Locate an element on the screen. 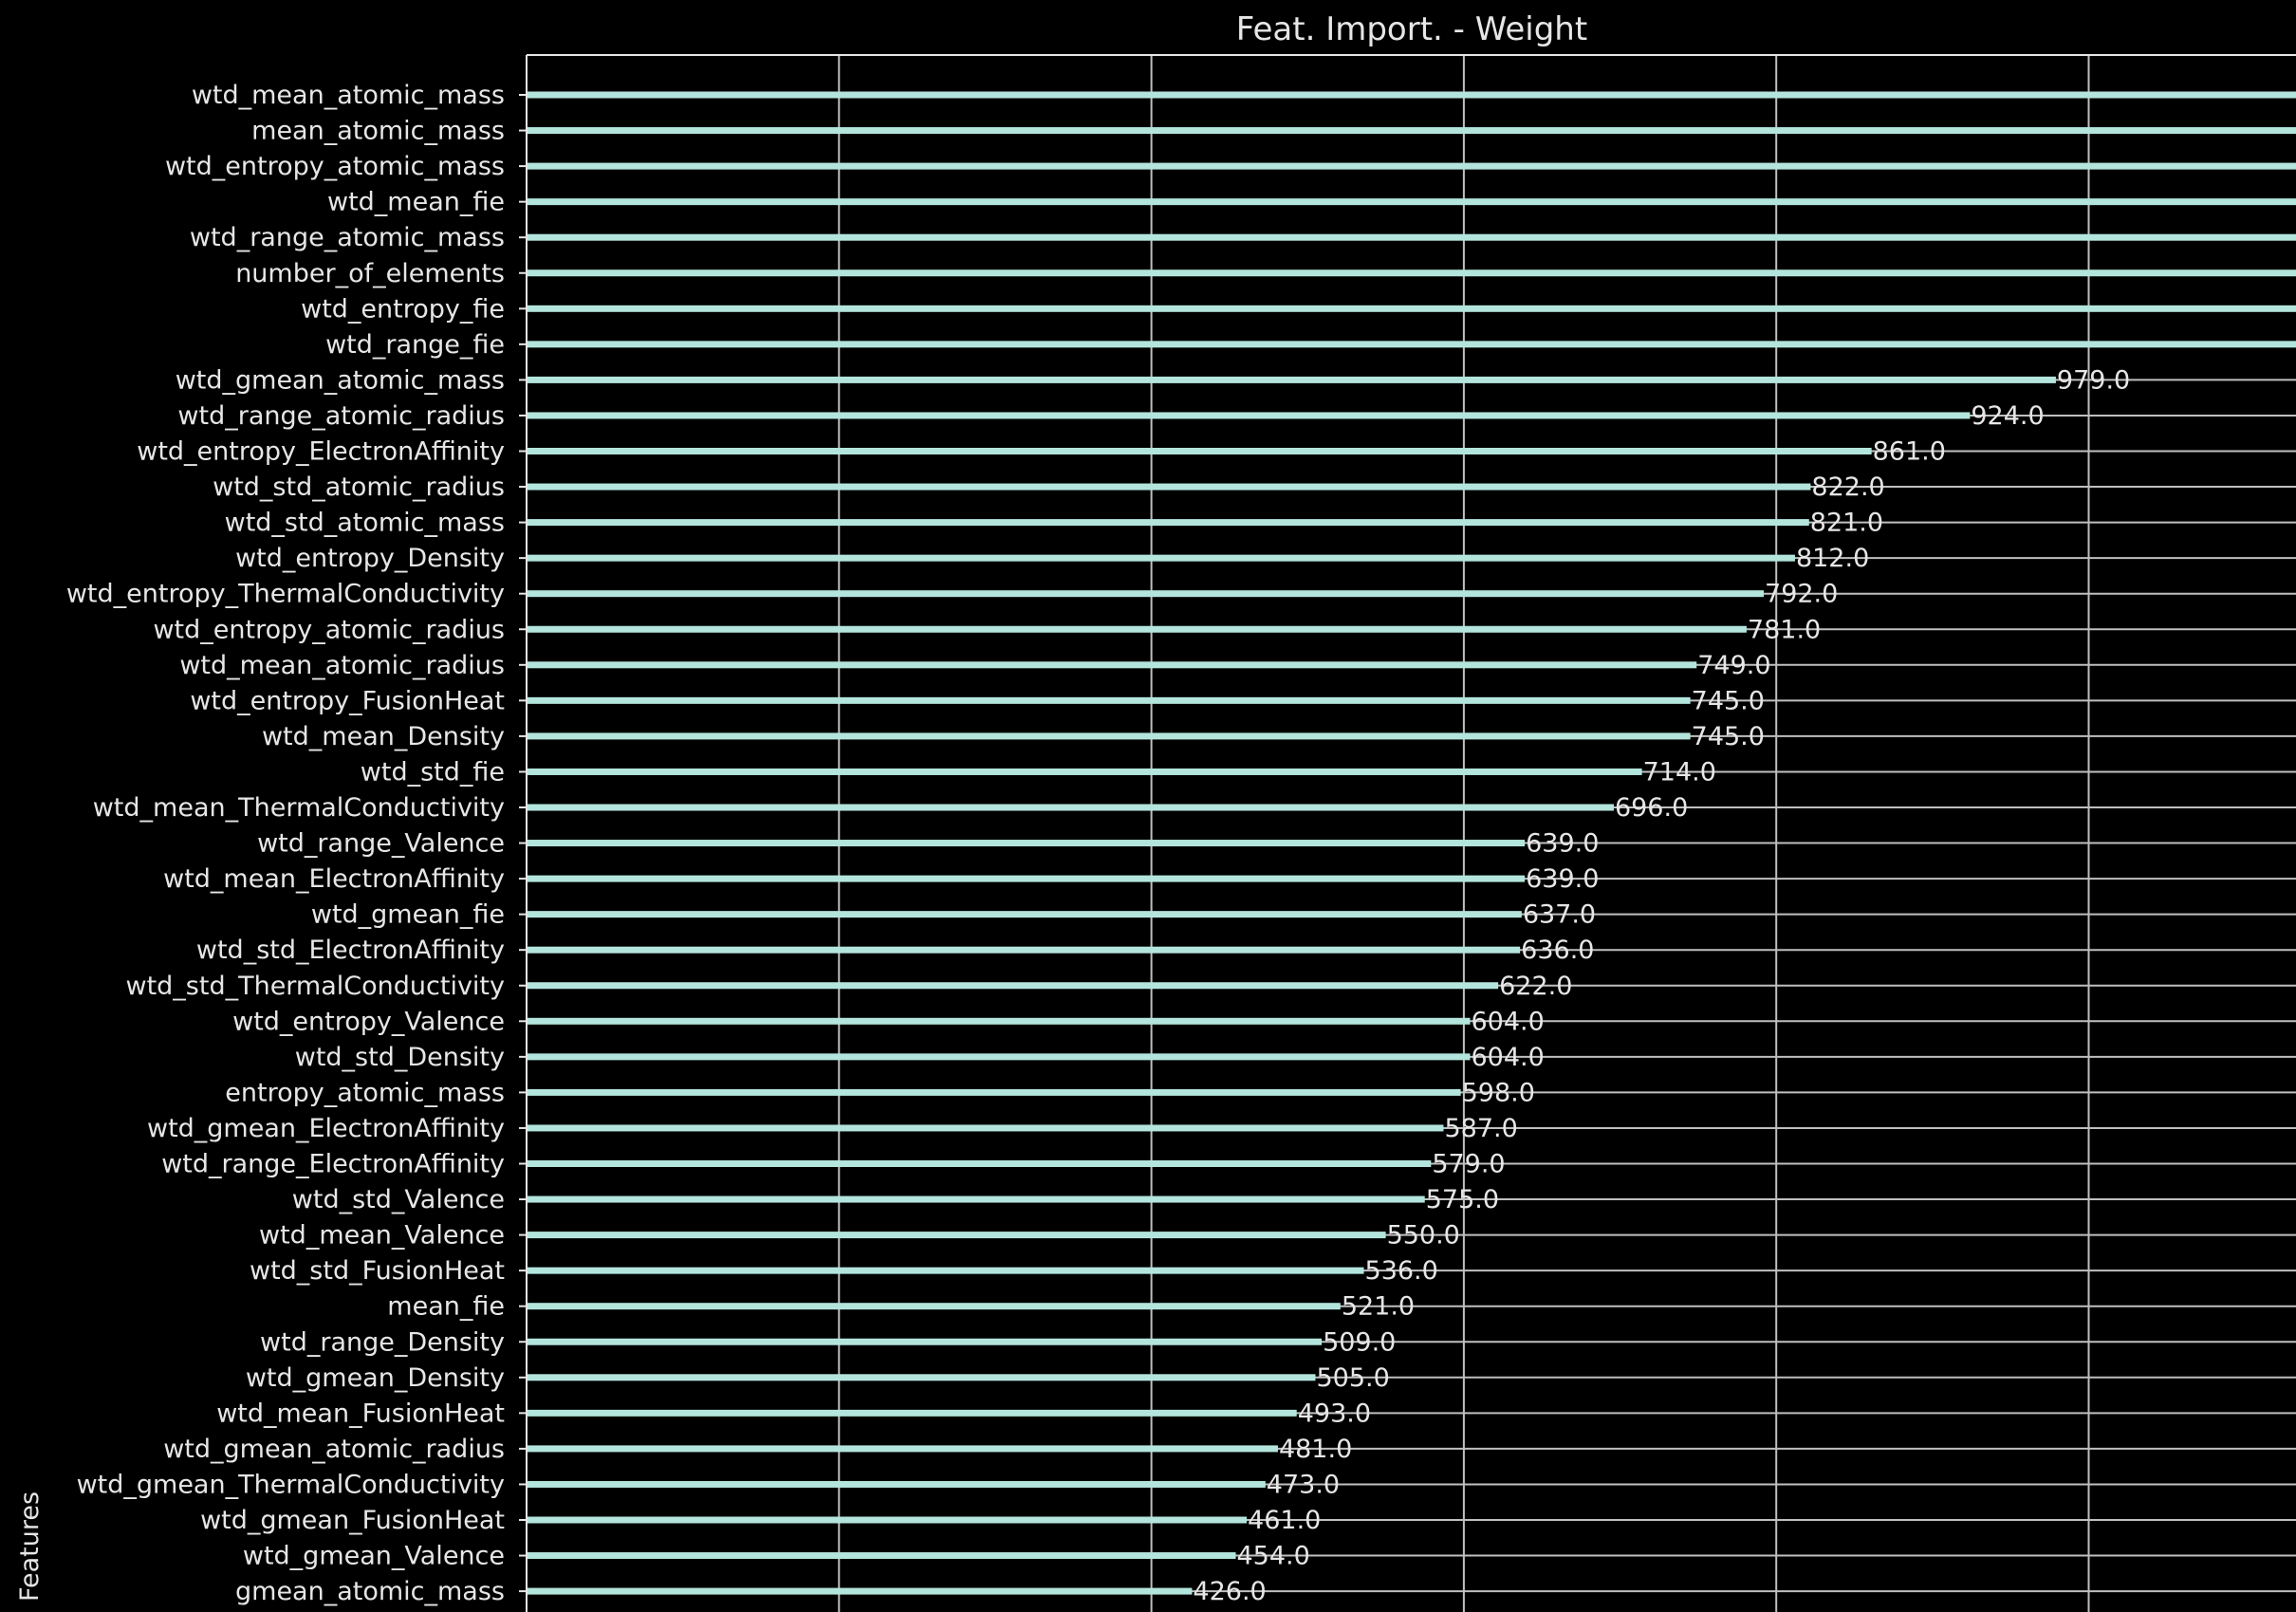  y-tick-label: wtd_entropy_Valence is located at coordinates (368, 1021).